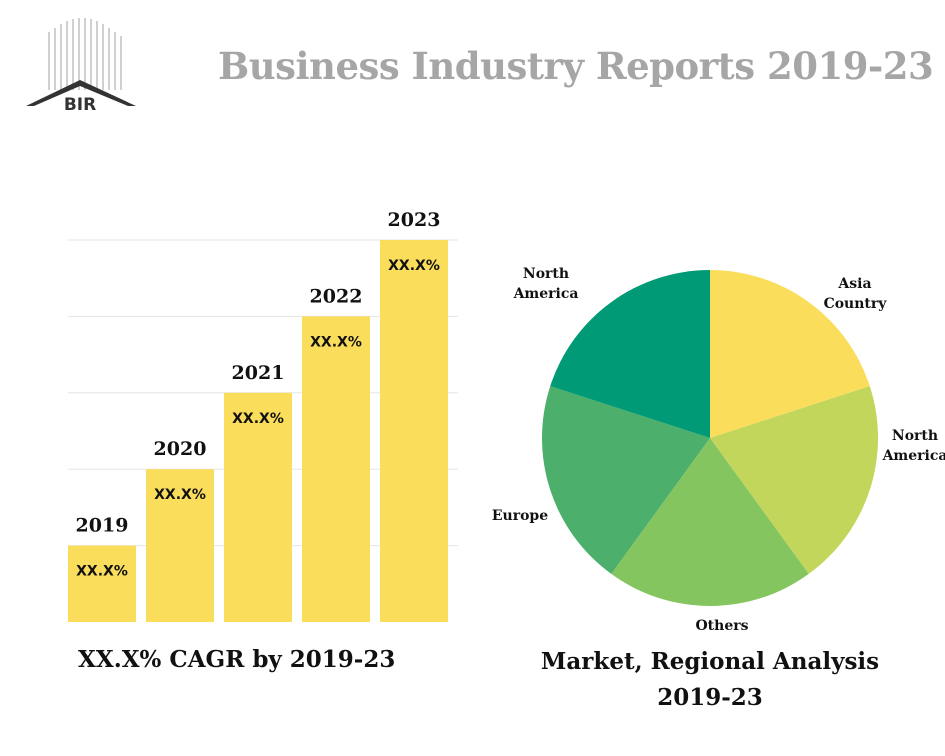 This screenshot has height=756, width=945. What do you see at coordinates (81, 93) in the screenshot?
I see `roof-icon` at bounding box center [81, 93].